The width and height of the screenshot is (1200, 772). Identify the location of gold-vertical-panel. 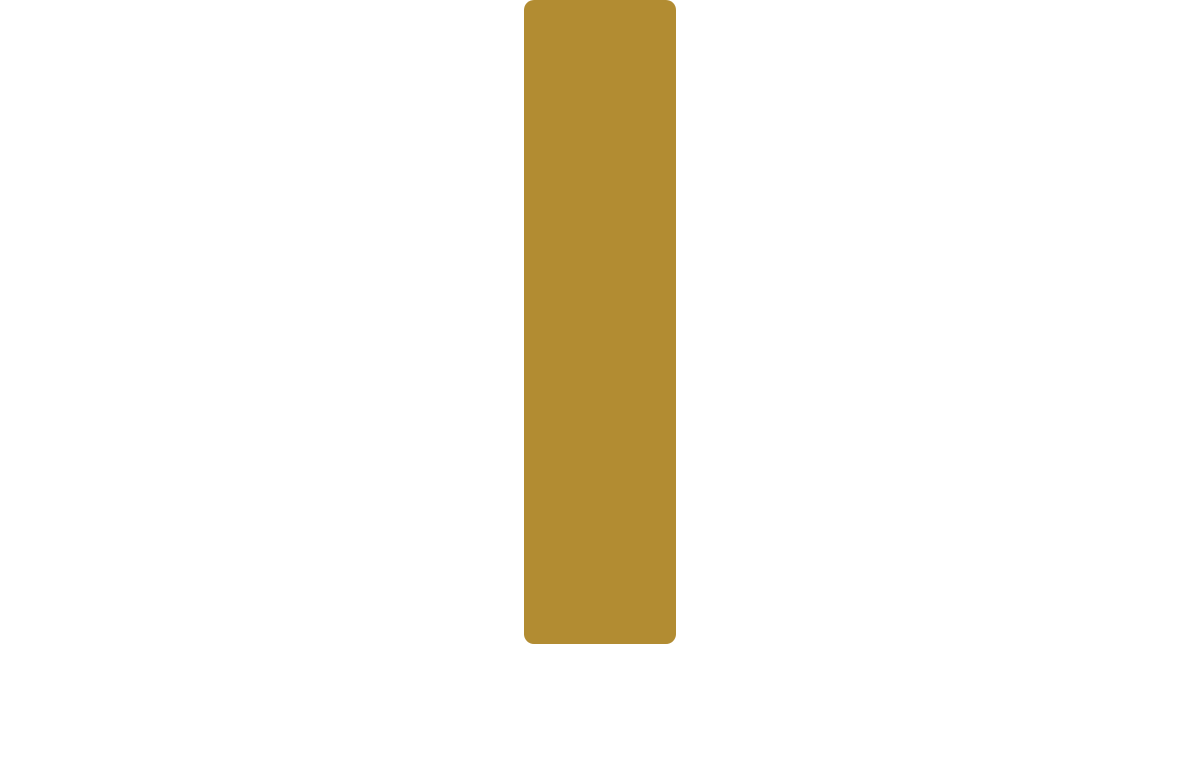
(600, 322).